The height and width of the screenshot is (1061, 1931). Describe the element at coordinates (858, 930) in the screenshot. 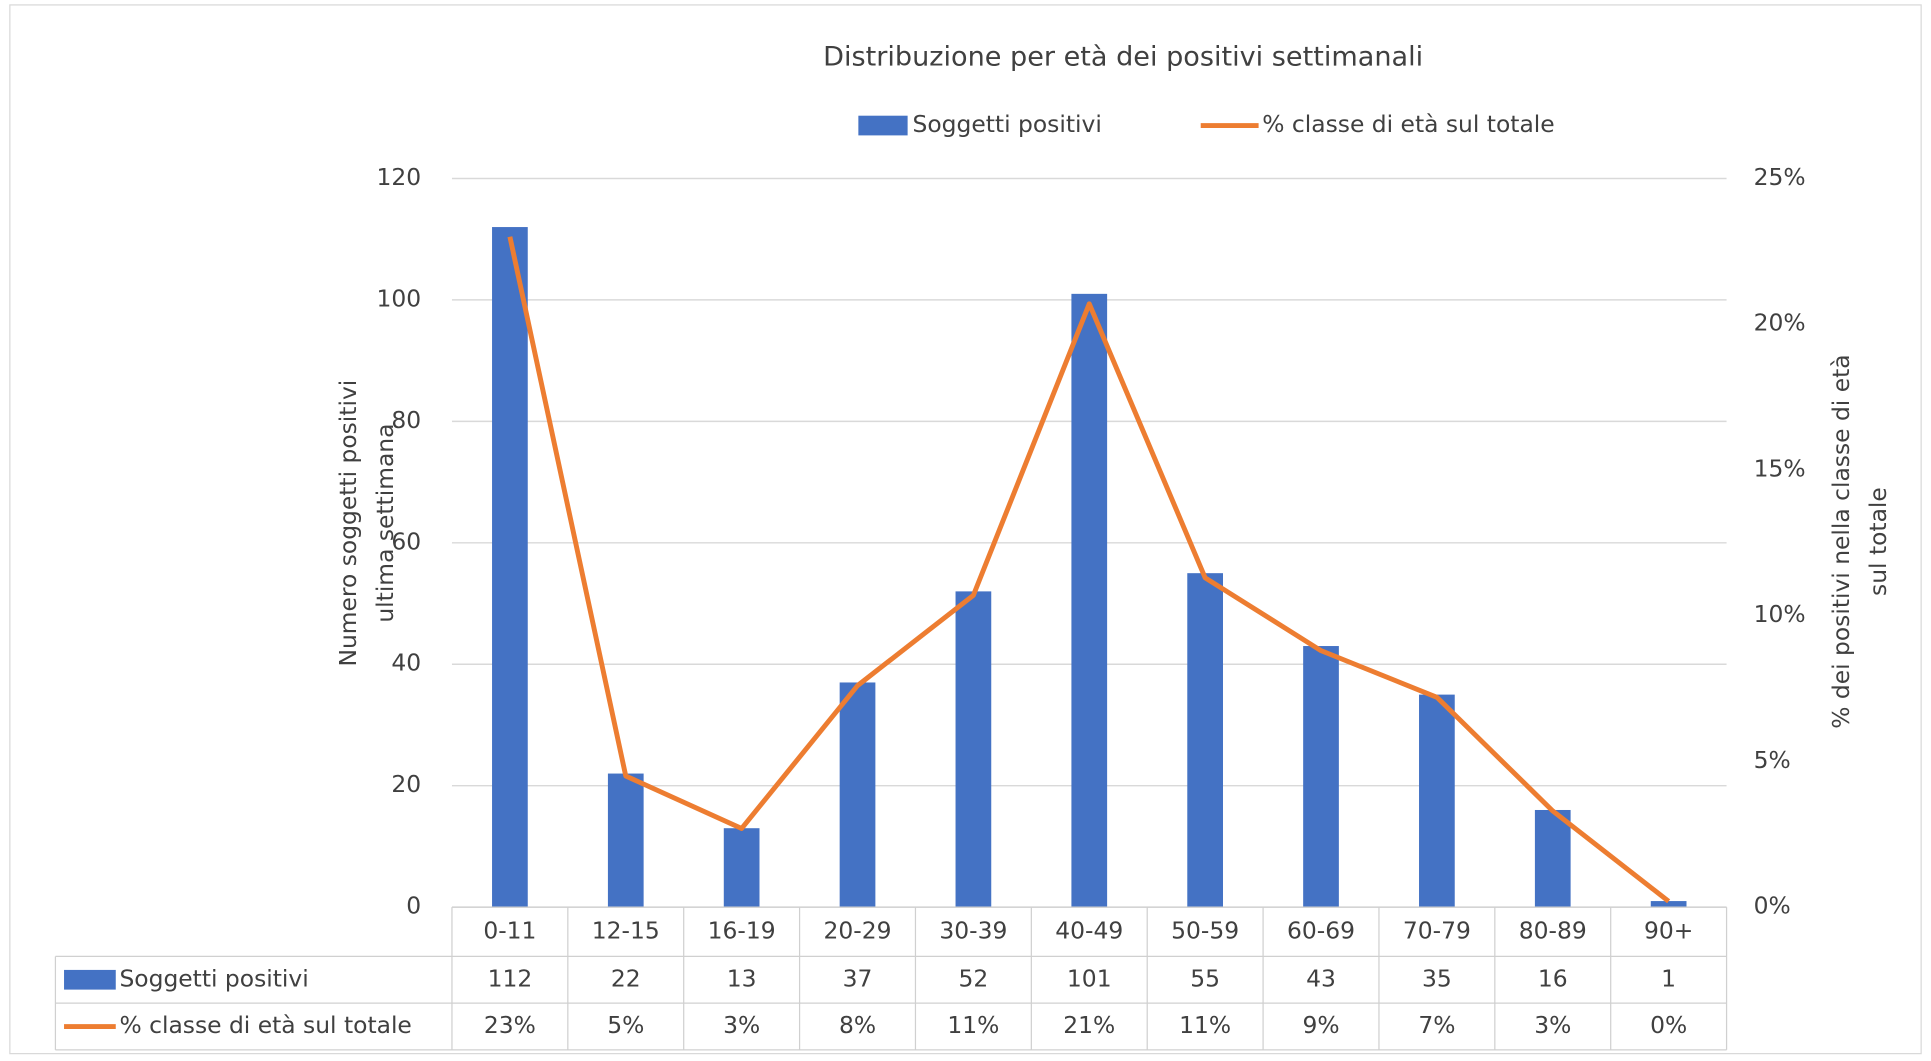

I see `x-tick-label: 20-29` at that location.